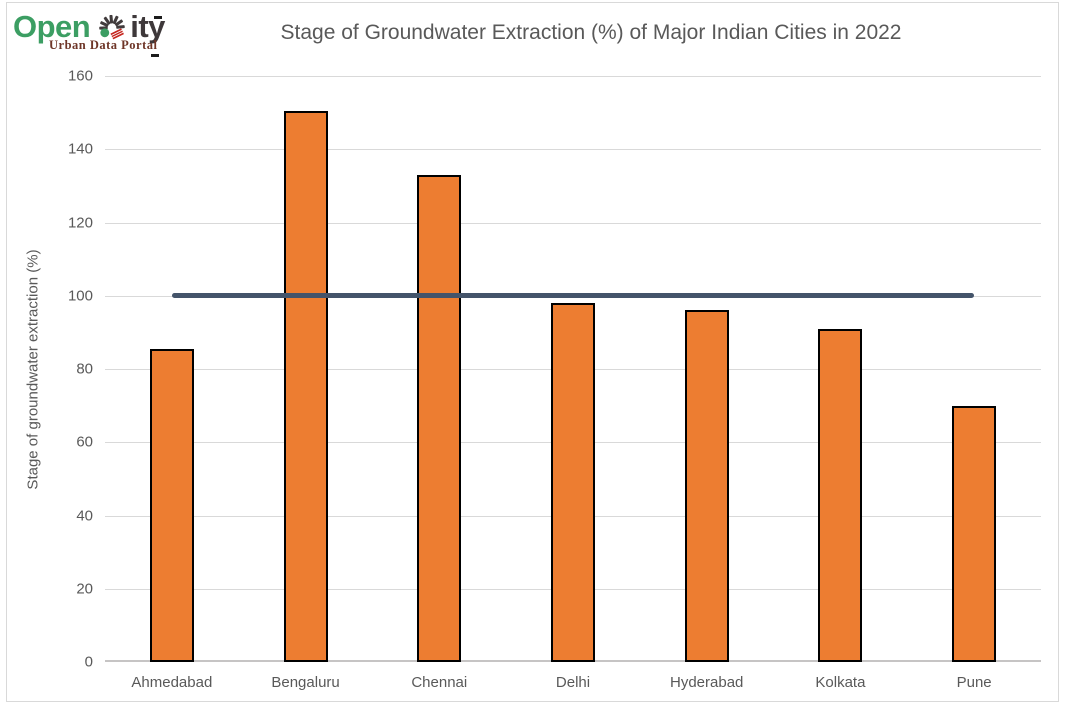  I want to click on logo-underscore-decoration, so click(155, 55).